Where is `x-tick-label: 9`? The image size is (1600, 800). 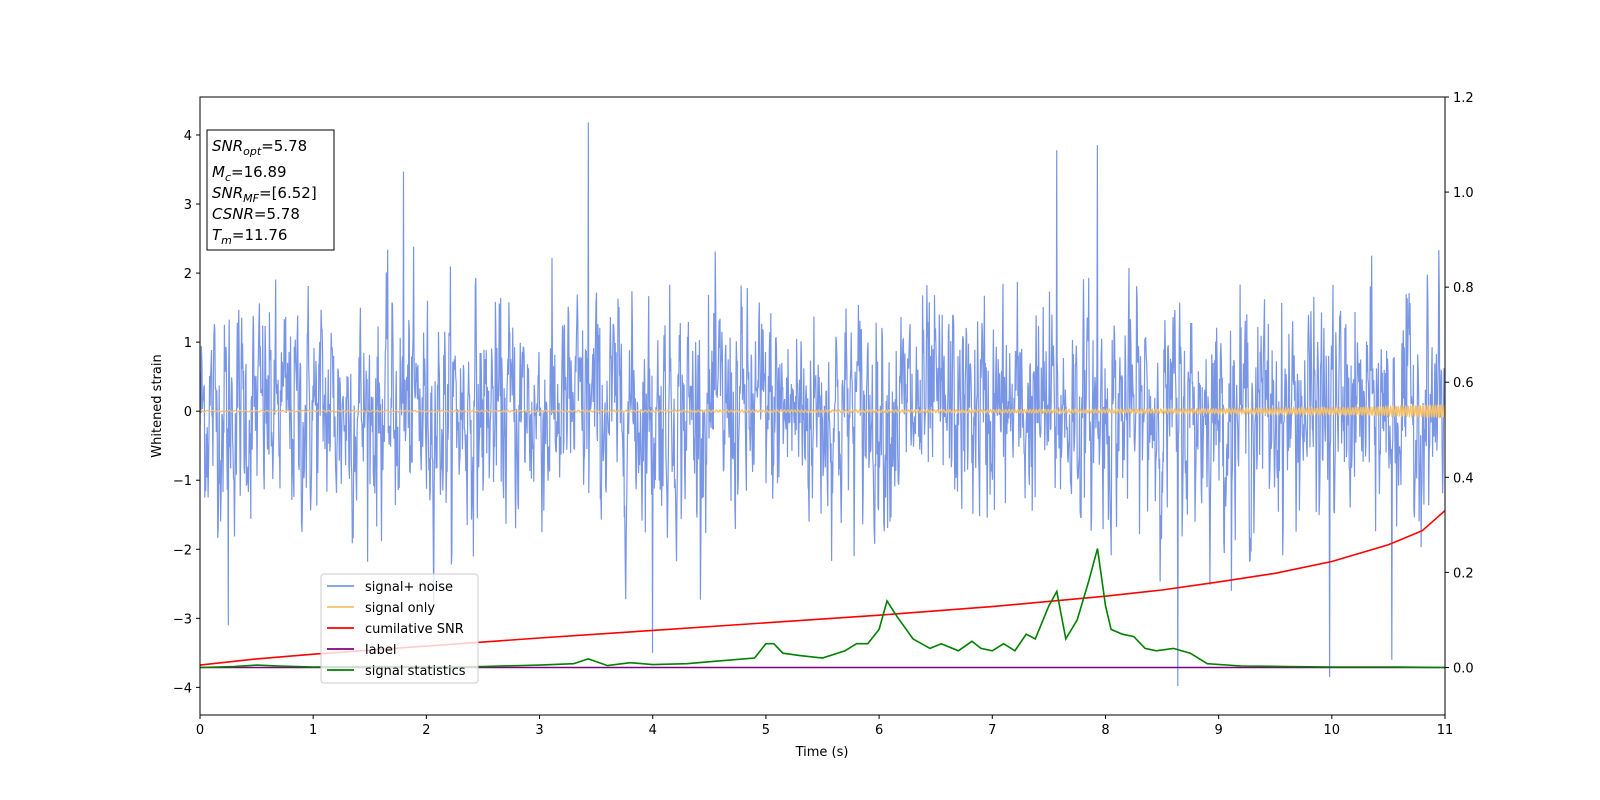 x-tick-label: 9 is located at coordinates (1218, 730).